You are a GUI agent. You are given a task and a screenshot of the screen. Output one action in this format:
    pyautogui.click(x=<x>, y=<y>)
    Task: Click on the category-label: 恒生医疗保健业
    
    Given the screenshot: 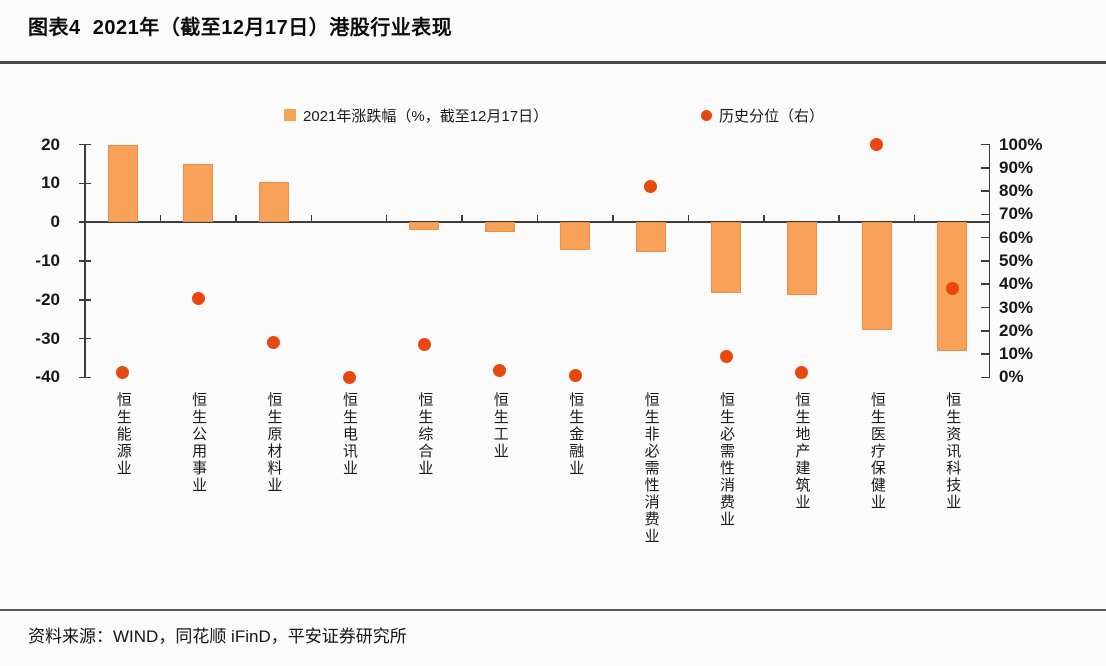 What is the action you would take?
    pyautogui.click(x=877, y=451)
    